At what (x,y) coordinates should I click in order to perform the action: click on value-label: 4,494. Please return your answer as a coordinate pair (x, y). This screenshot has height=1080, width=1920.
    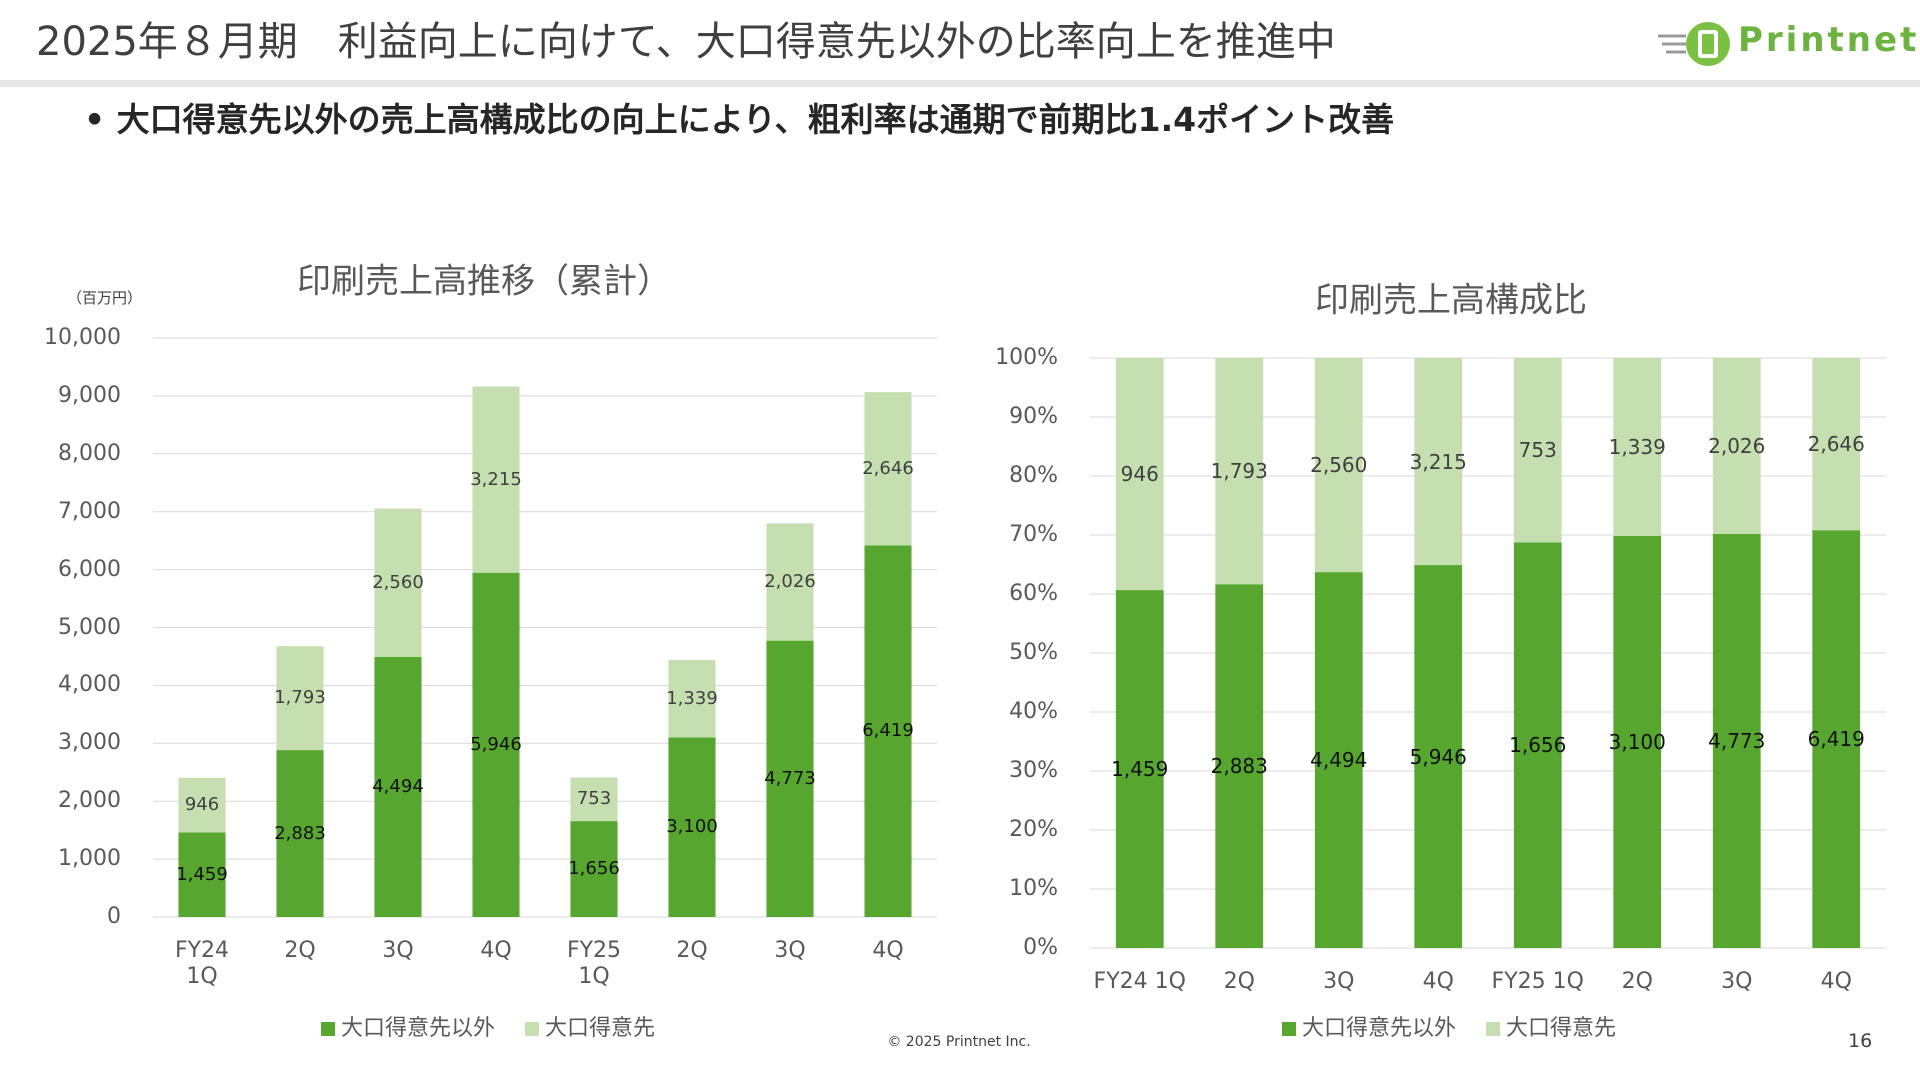
    Looking at the image, I should click on (1339, 760).